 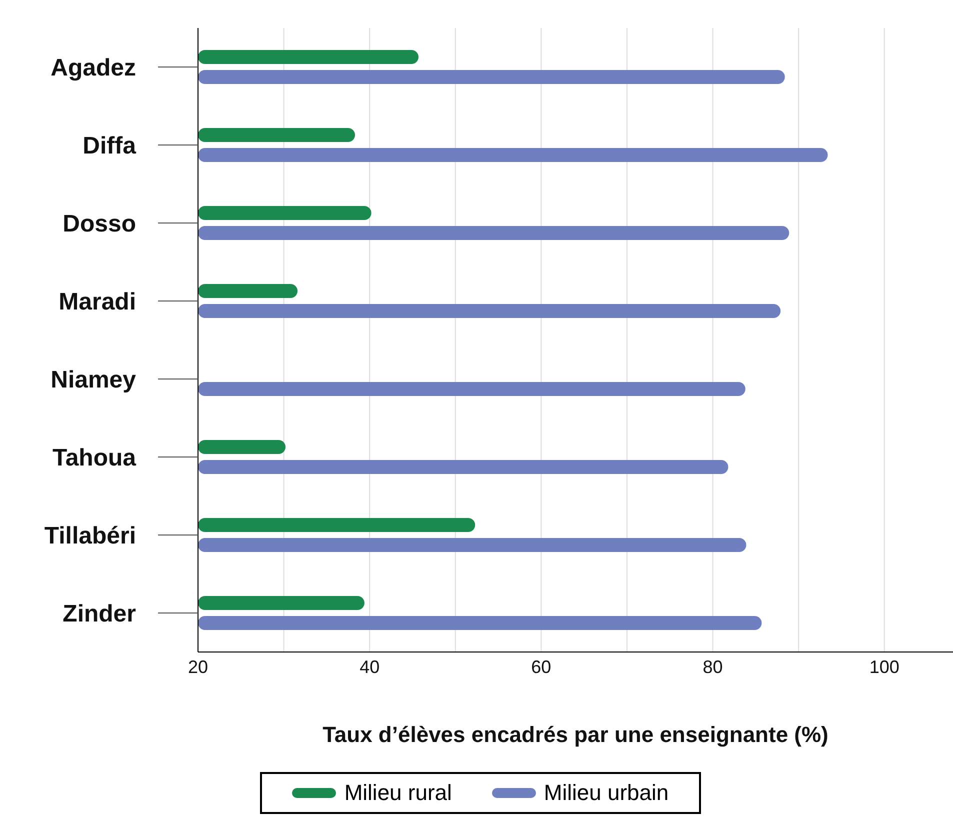 I want to click on x-tick-label: 100, so click(x=884, y=666).